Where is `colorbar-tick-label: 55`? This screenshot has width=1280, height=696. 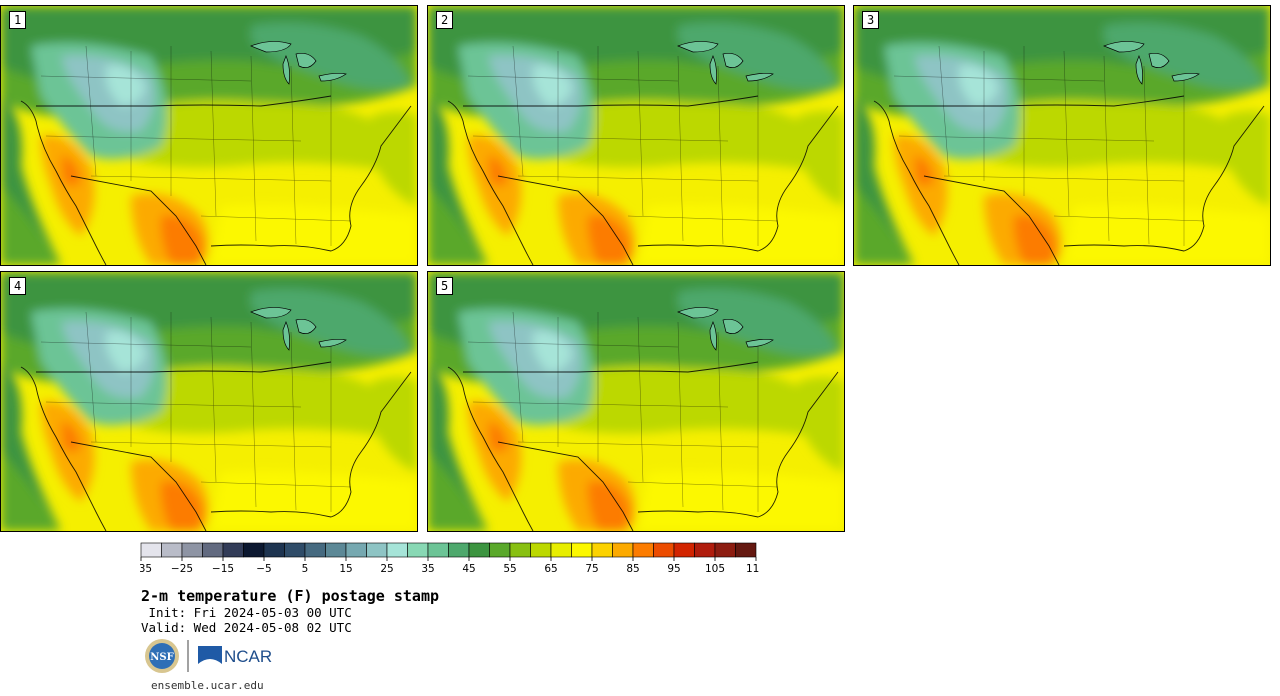 colorbar-tick-label: 55 is located at coordinates (509, 569).